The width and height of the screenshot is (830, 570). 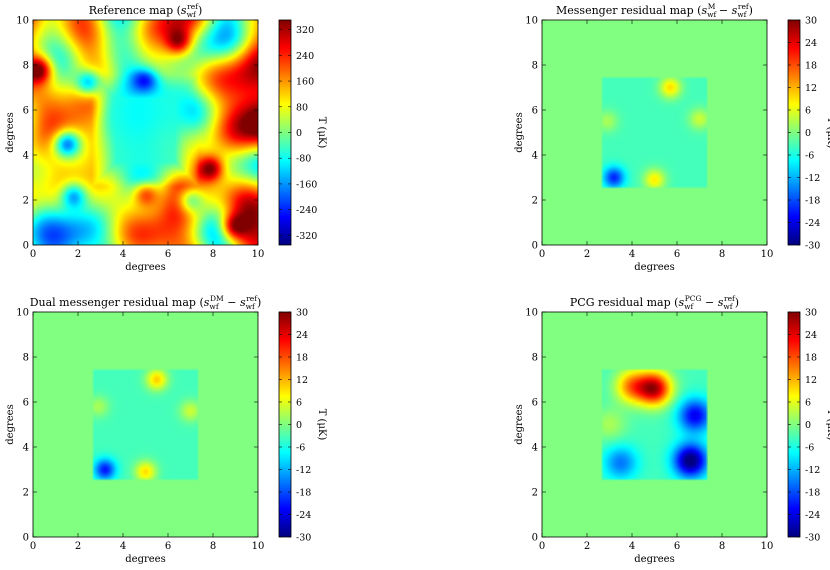 What do you see at coordinates (117, 302) in the screenshot?
I see `title-title-main: Dual messenger residual map (` at bounding box center [117, 302].